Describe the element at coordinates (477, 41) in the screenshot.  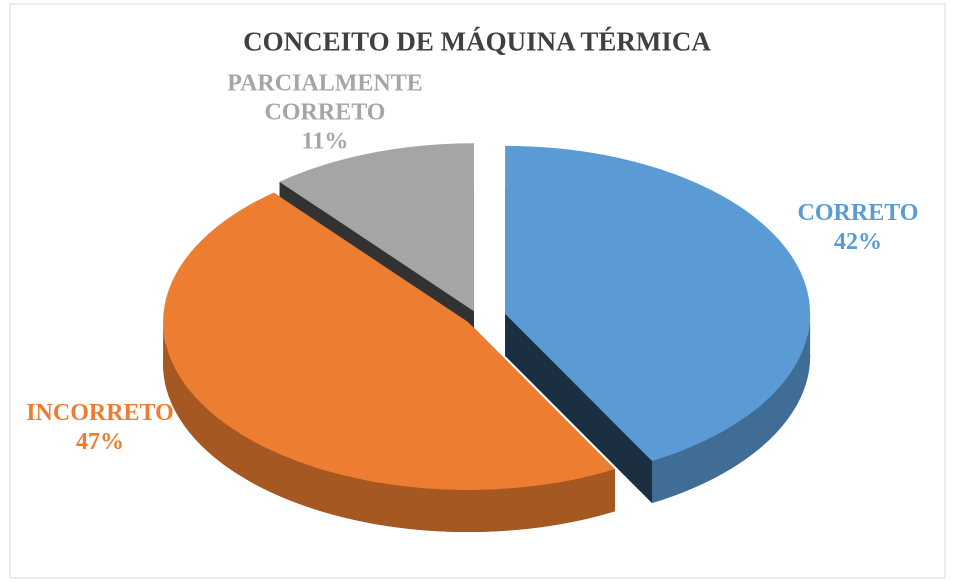
I see `chart-title: CONCEITO DE MÁQUINA TÉRMICA` at that location.